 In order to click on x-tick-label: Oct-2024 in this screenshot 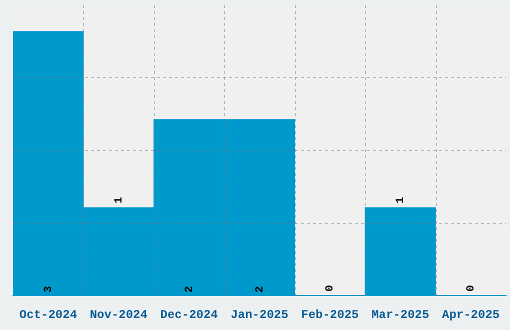, I will do `click(48, 315)`.